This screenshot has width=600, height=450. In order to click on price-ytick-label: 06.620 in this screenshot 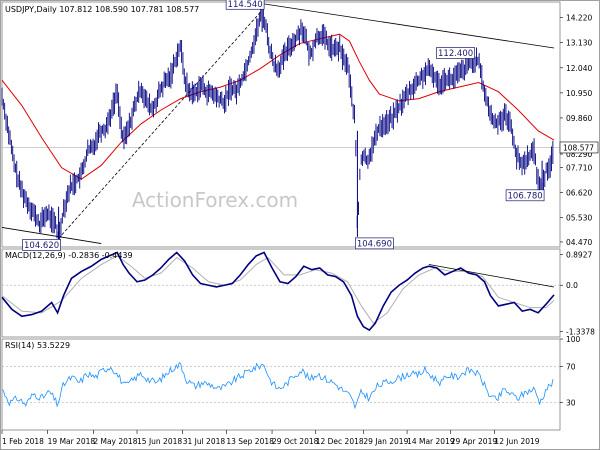, I will do `click(579, 192)`.